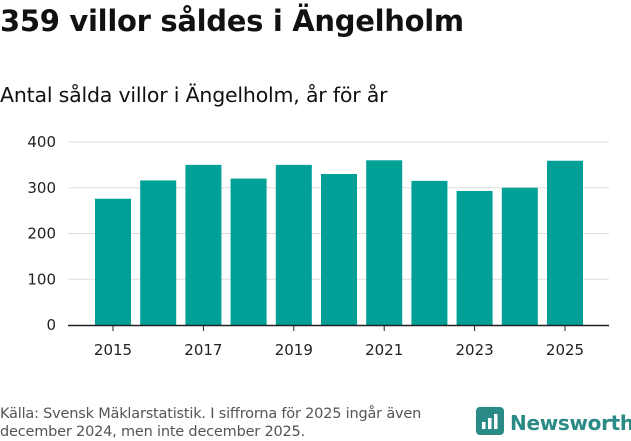 The width and height of the screenshot is (631, 441). What do you see at coordinates (113, 261) in the screenshot?
I see `bar-2015` at bounding box center [113, 261].